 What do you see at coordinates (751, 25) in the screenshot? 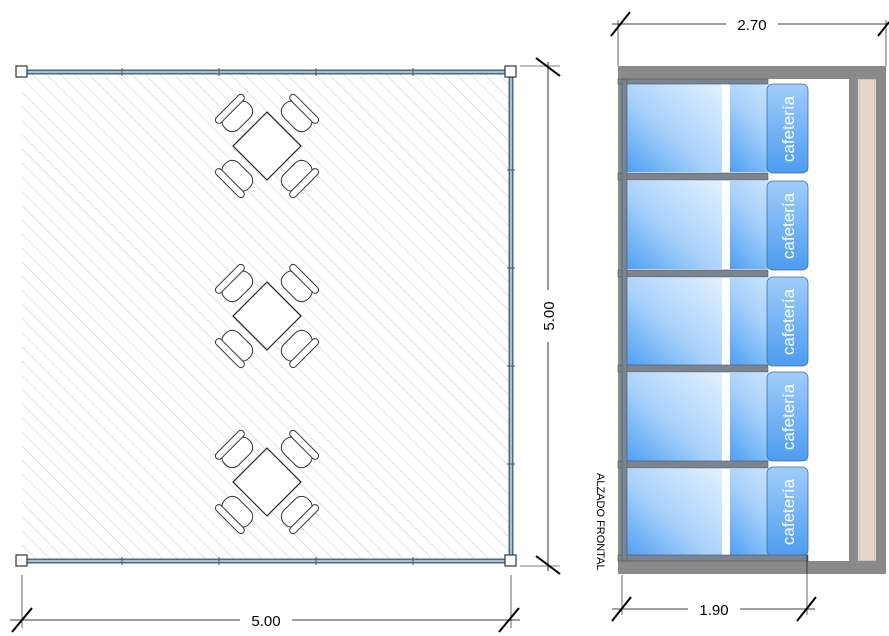
I see `elevation-width-label: 2.70` at bounding box center [751, 25].